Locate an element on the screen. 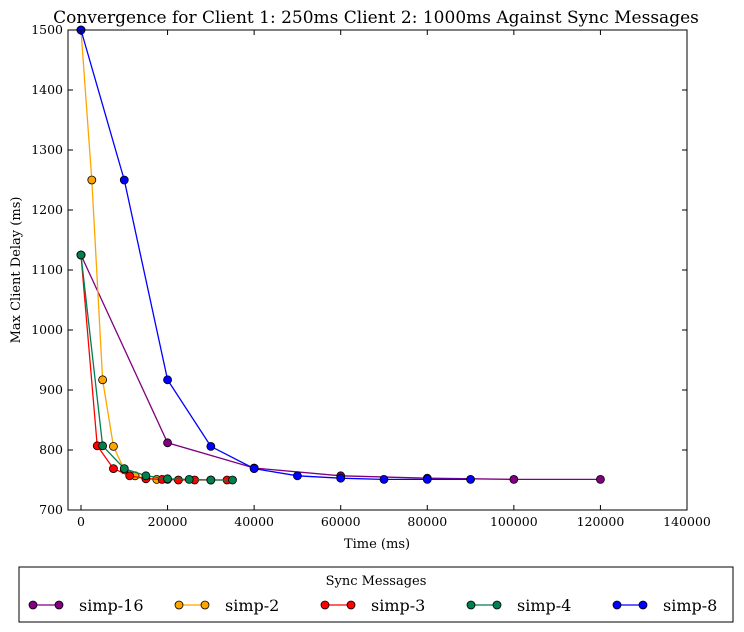 This screenshot has width=744, height=632. y-axis-label: Max Client Delay (ms) is located at coordinates (16, 270).